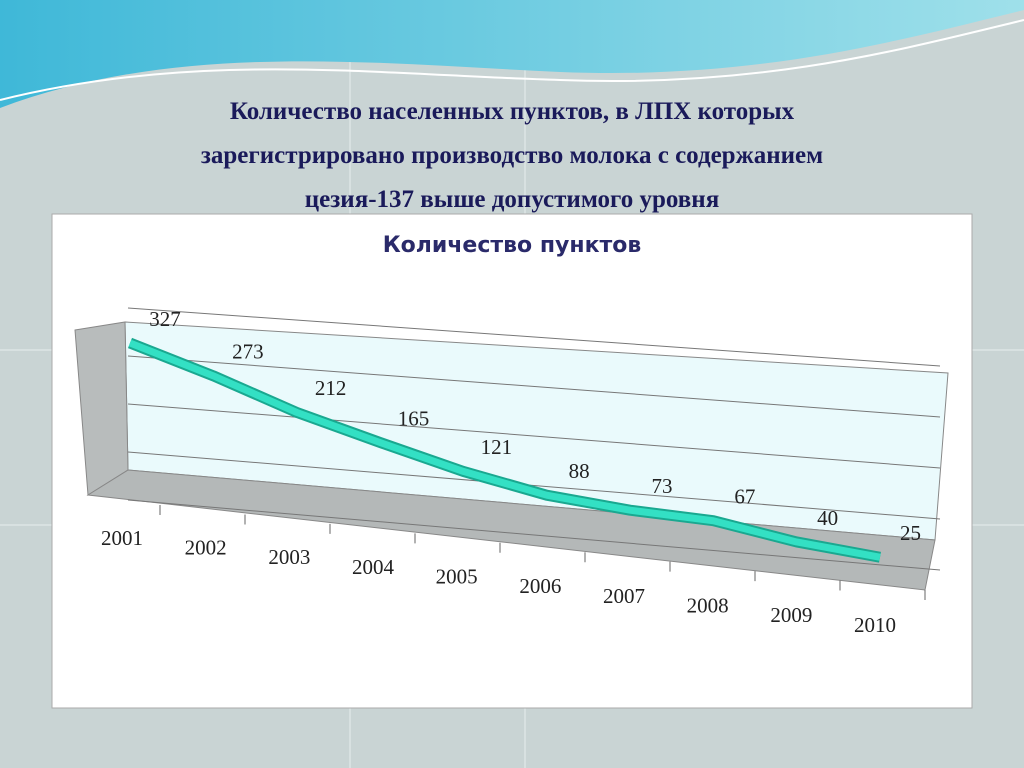 The width and height of the screenshot is (1024, 768). Describe the element at coordinates (122, 538) in the screenshot. I see `x-tick-label: 2001` at that location.